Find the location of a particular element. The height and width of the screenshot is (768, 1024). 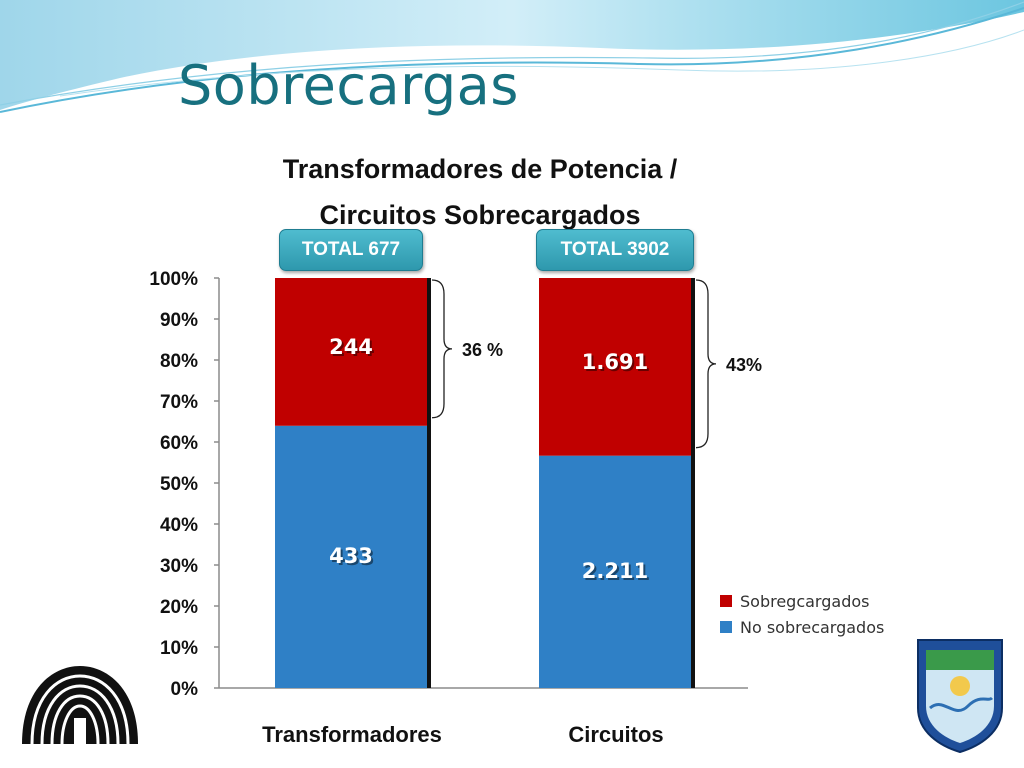

data-label-shadow: 244 is located at coordinates (353, 349).